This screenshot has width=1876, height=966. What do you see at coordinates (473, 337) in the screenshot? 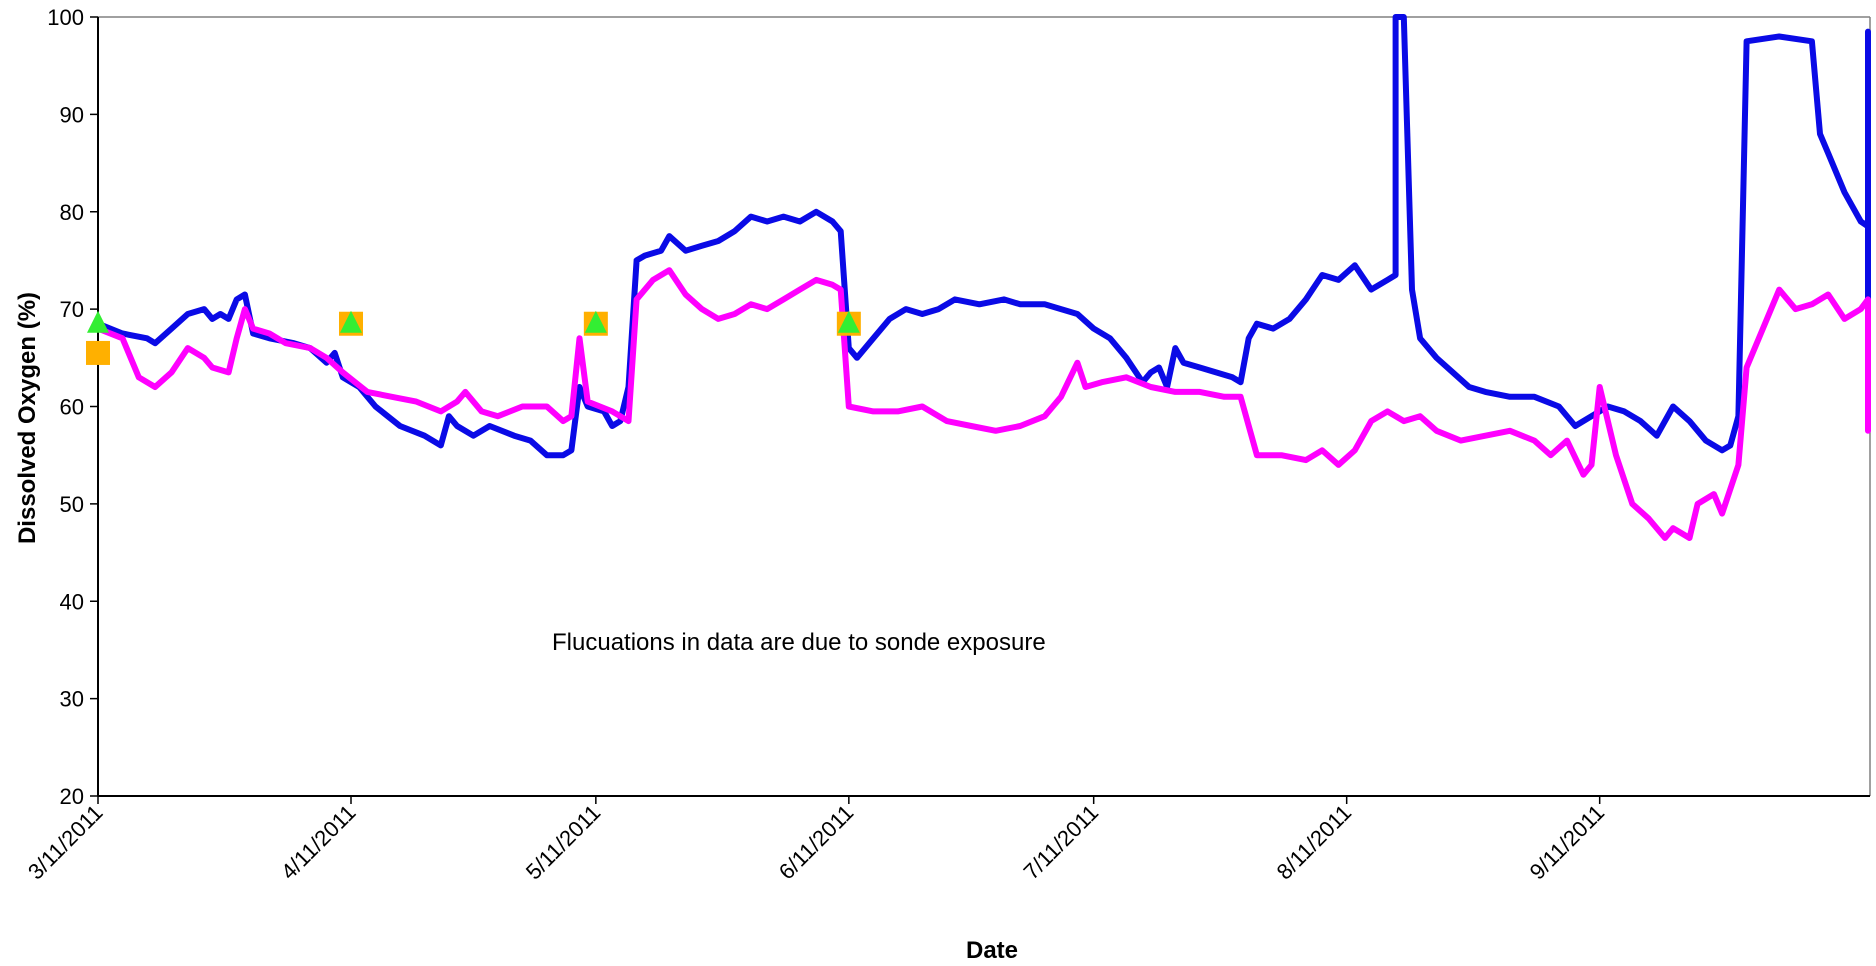
I see `marker-layer` at bounding box center [473, 337].